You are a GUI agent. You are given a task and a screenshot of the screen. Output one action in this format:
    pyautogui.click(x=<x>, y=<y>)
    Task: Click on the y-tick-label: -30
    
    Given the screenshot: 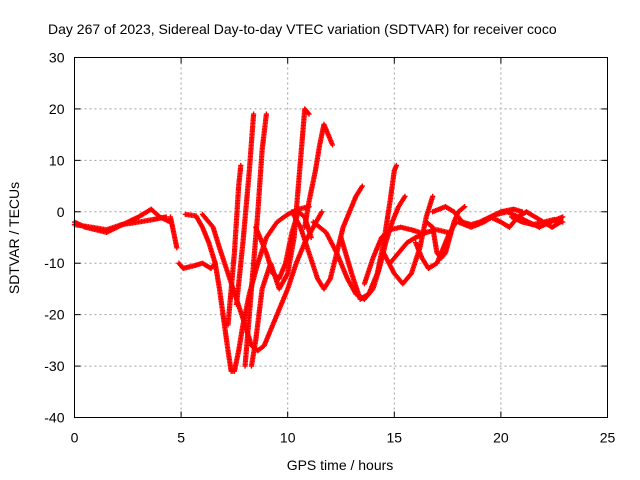 What is the action you would take?
    pyautogui.click(x=54, y=366)
    